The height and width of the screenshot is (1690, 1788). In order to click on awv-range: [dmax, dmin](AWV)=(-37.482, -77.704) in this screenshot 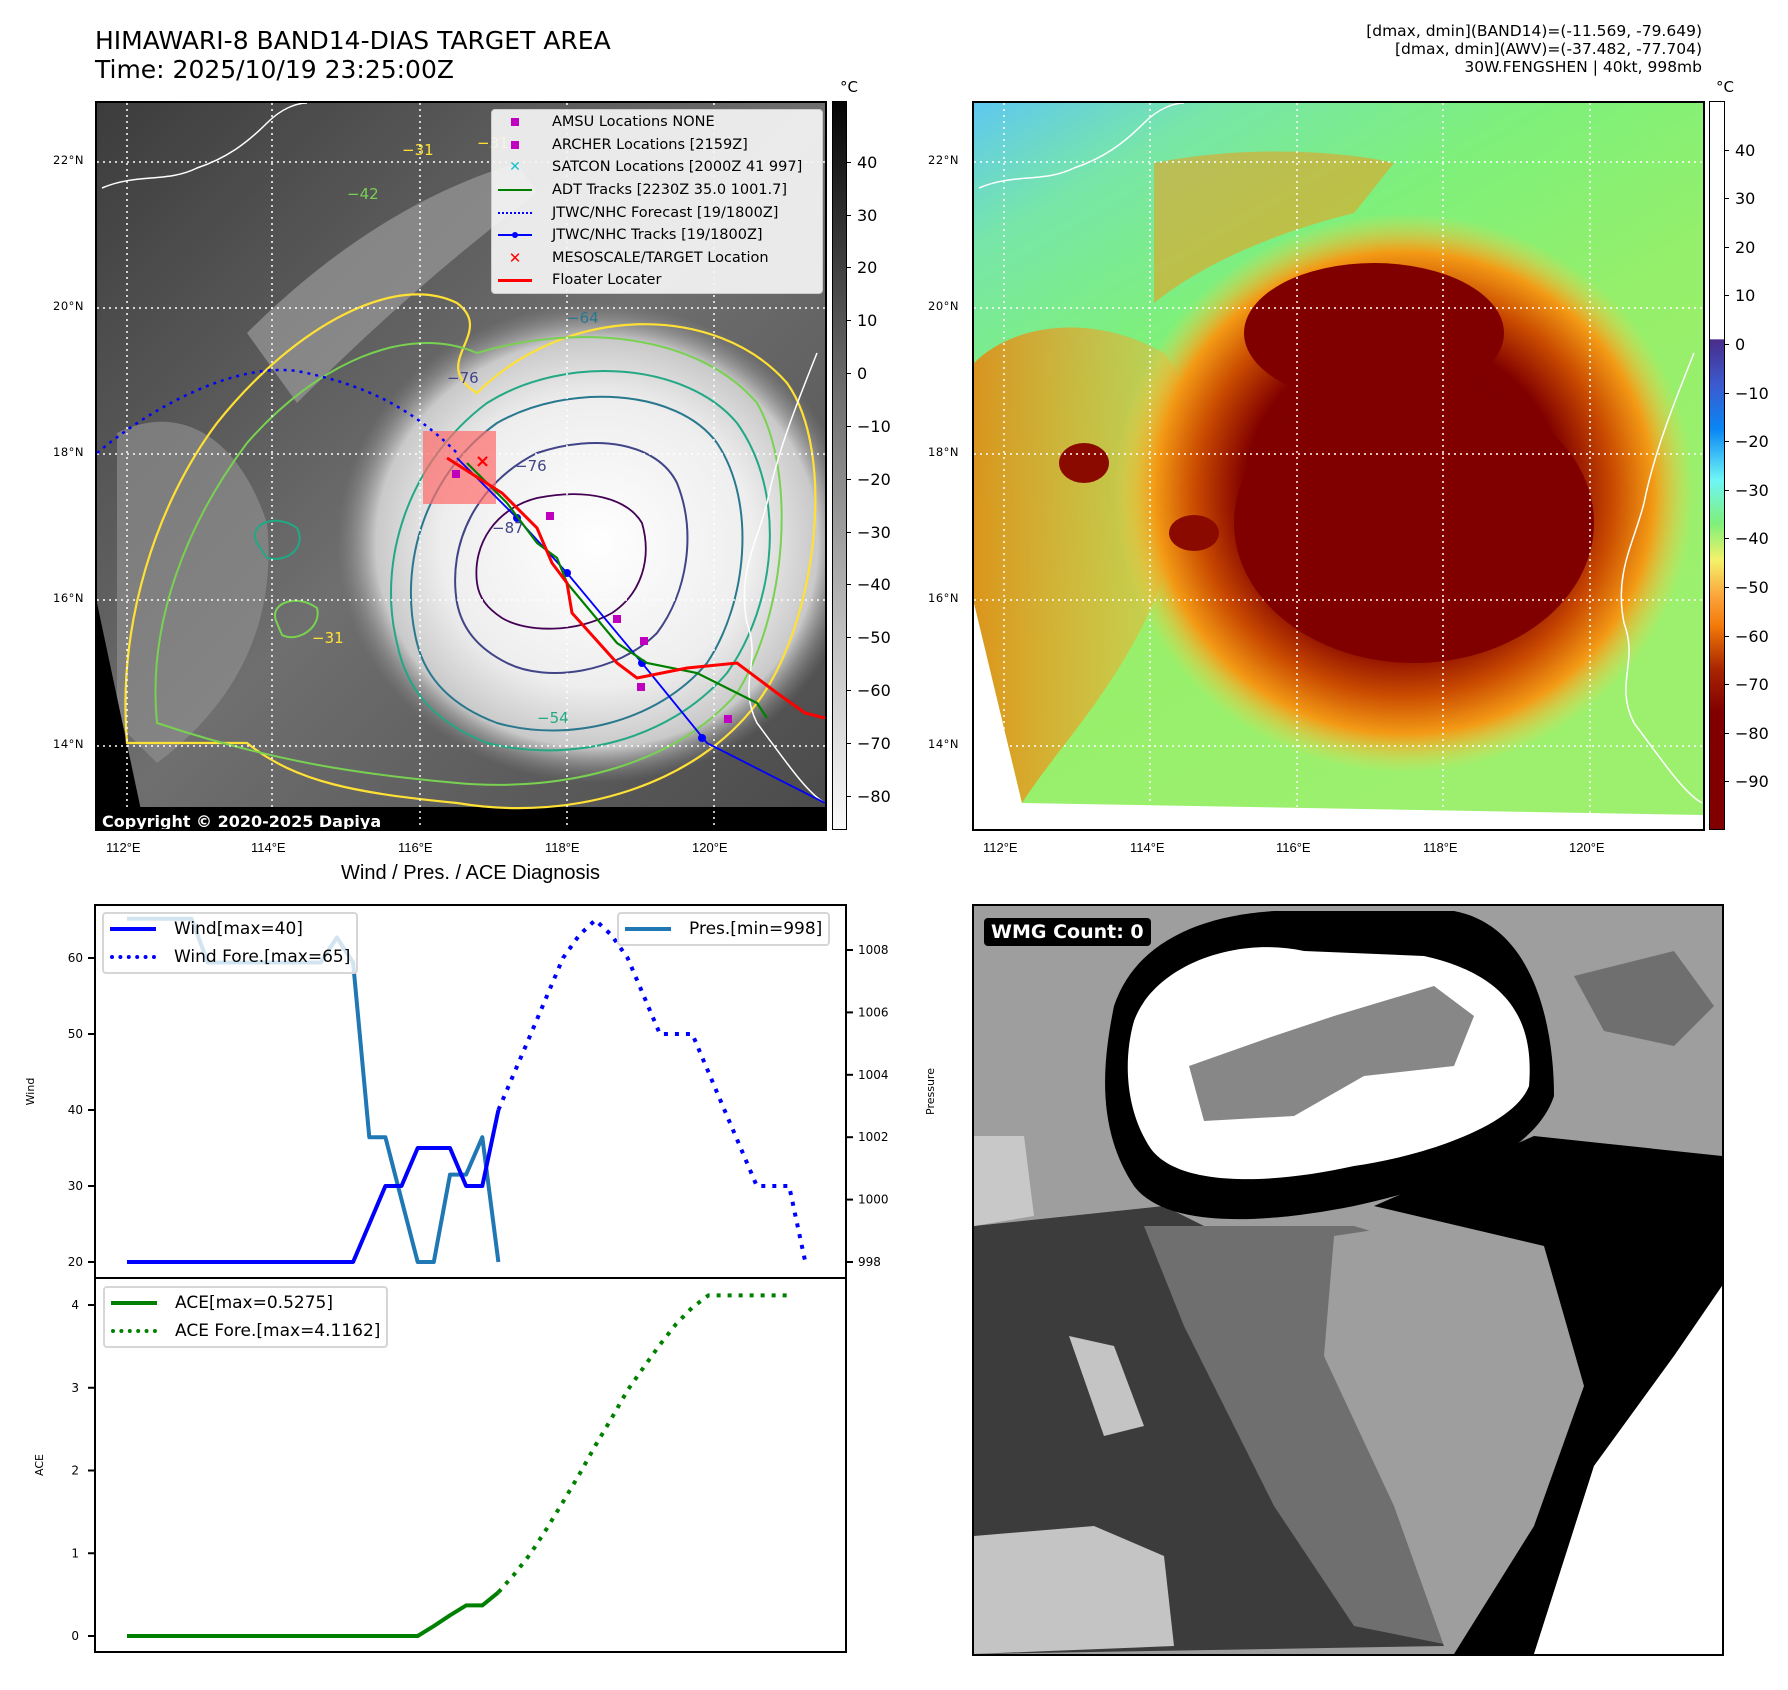, I will do `click(1548, 49)`.